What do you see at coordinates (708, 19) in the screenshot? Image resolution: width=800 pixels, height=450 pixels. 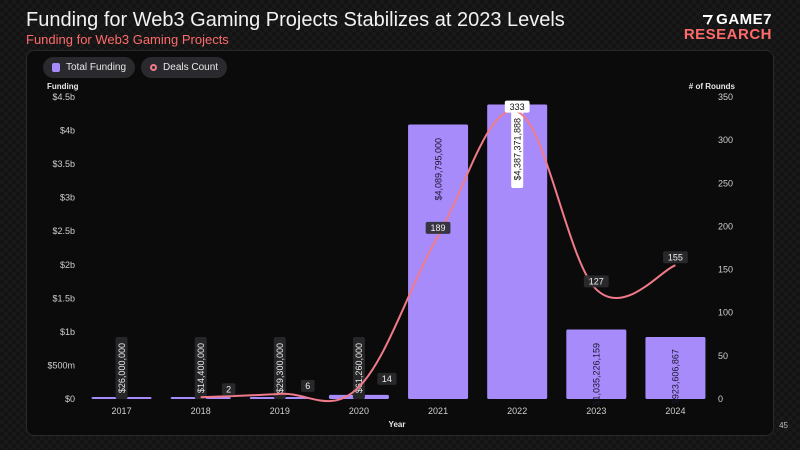 I see `logo-mark-icon` at bounding box center [708, 19].